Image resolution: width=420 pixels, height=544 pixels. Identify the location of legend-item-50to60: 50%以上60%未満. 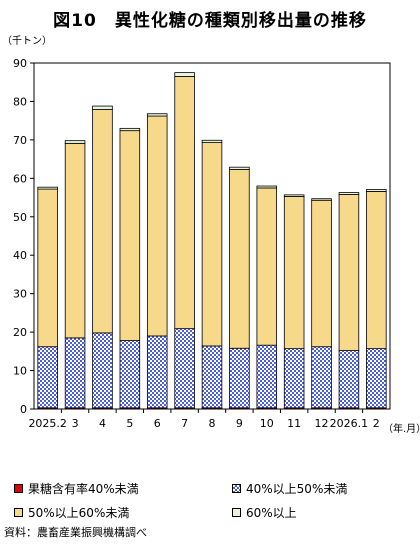
(71, 512).